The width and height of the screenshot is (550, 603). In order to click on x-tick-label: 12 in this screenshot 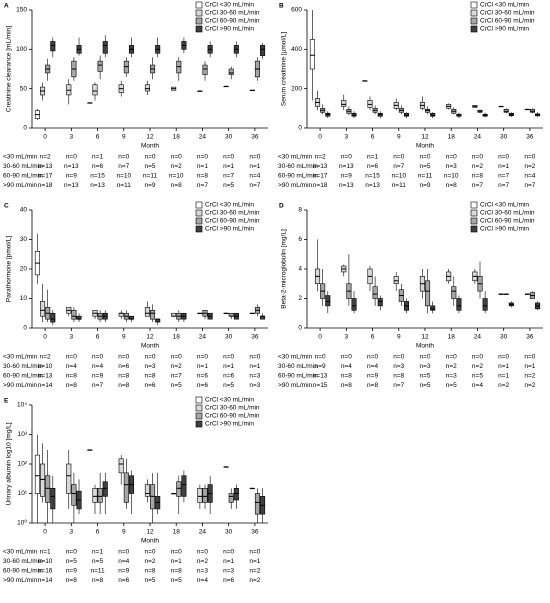, I will do `click(425, 137)`.